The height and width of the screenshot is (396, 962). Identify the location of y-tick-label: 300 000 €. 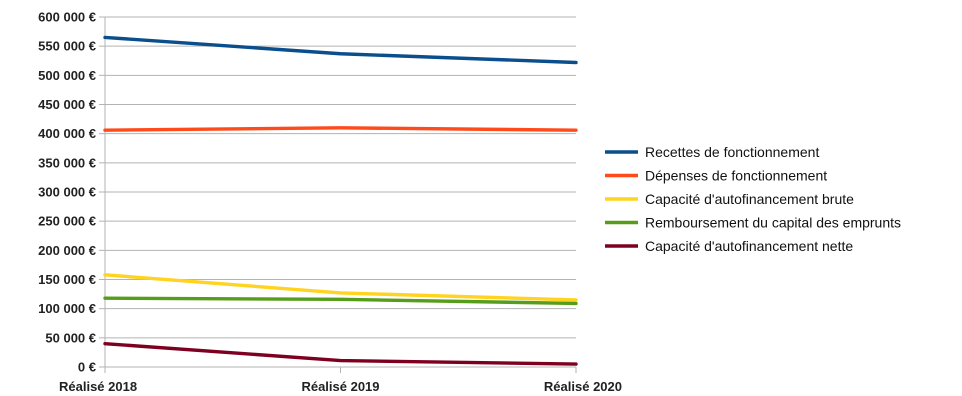
(67, 192).